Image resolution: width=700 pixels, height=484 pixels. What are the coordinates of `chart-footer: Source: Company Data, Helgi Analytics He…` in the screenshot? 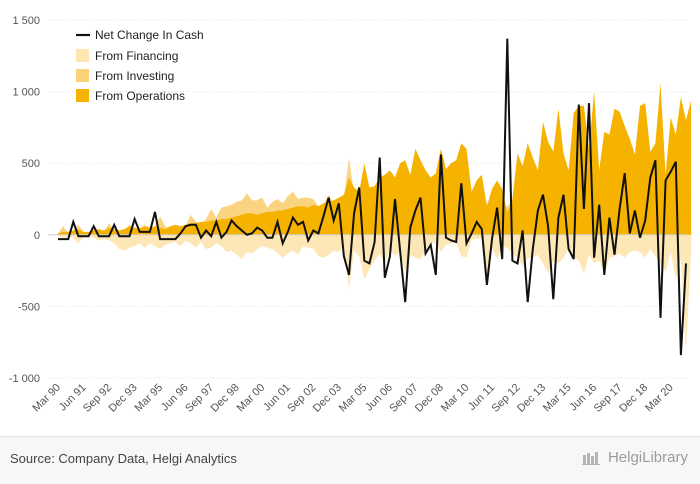 It's located at (350, 460).